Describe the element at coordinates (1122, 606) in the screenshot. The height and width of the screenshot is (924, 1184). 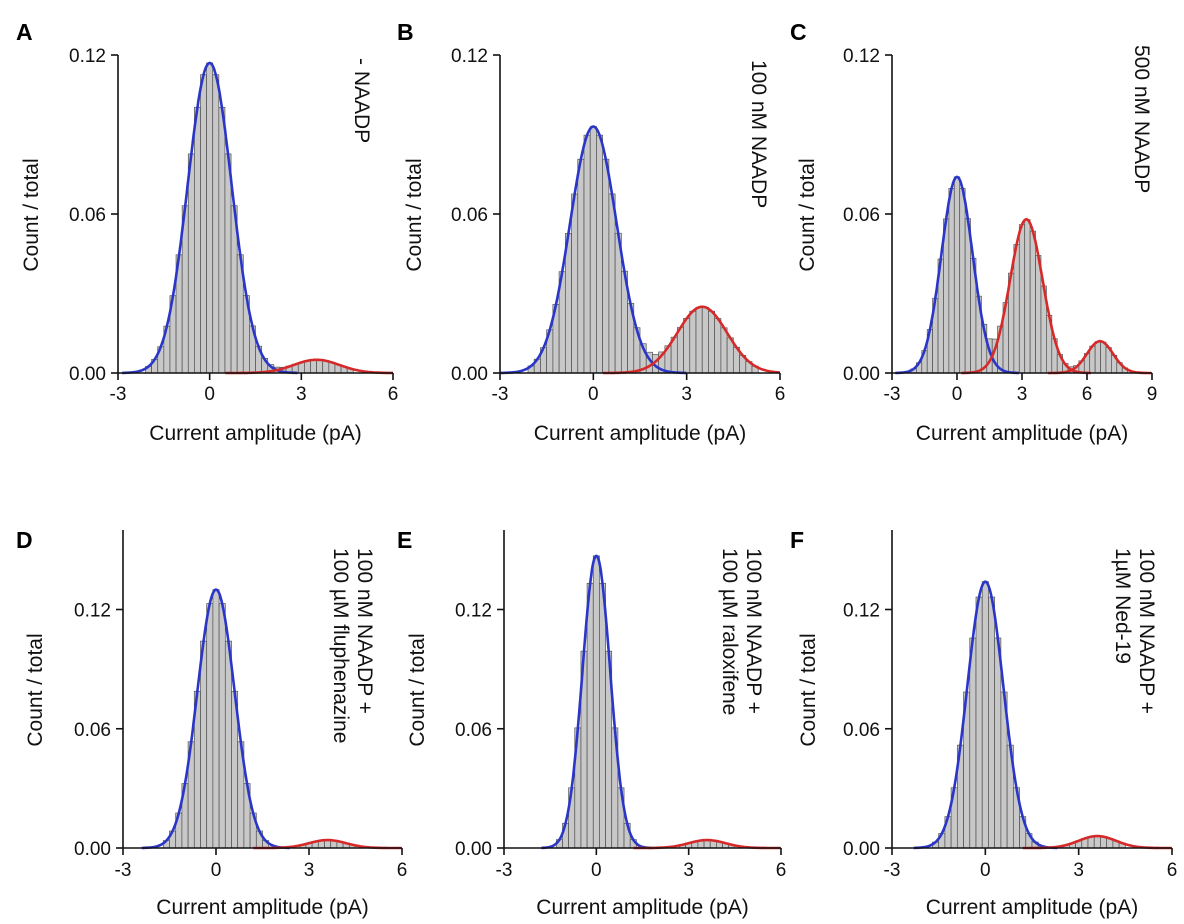
I see `condition-label: 1µM Ned-19` at that location.